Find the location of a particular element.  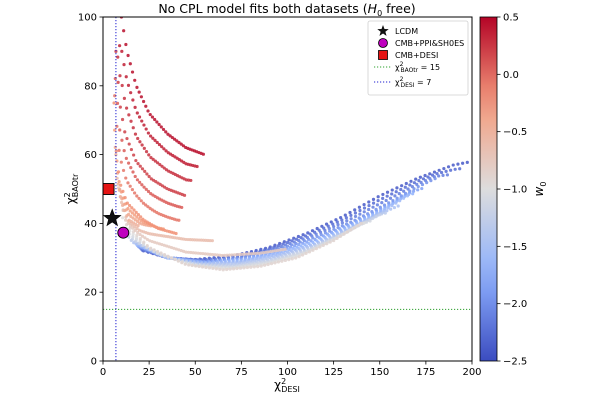

legend-label-baotr-threshold: χ2 BAOtr = 15 is located at coordinates (417, 67).